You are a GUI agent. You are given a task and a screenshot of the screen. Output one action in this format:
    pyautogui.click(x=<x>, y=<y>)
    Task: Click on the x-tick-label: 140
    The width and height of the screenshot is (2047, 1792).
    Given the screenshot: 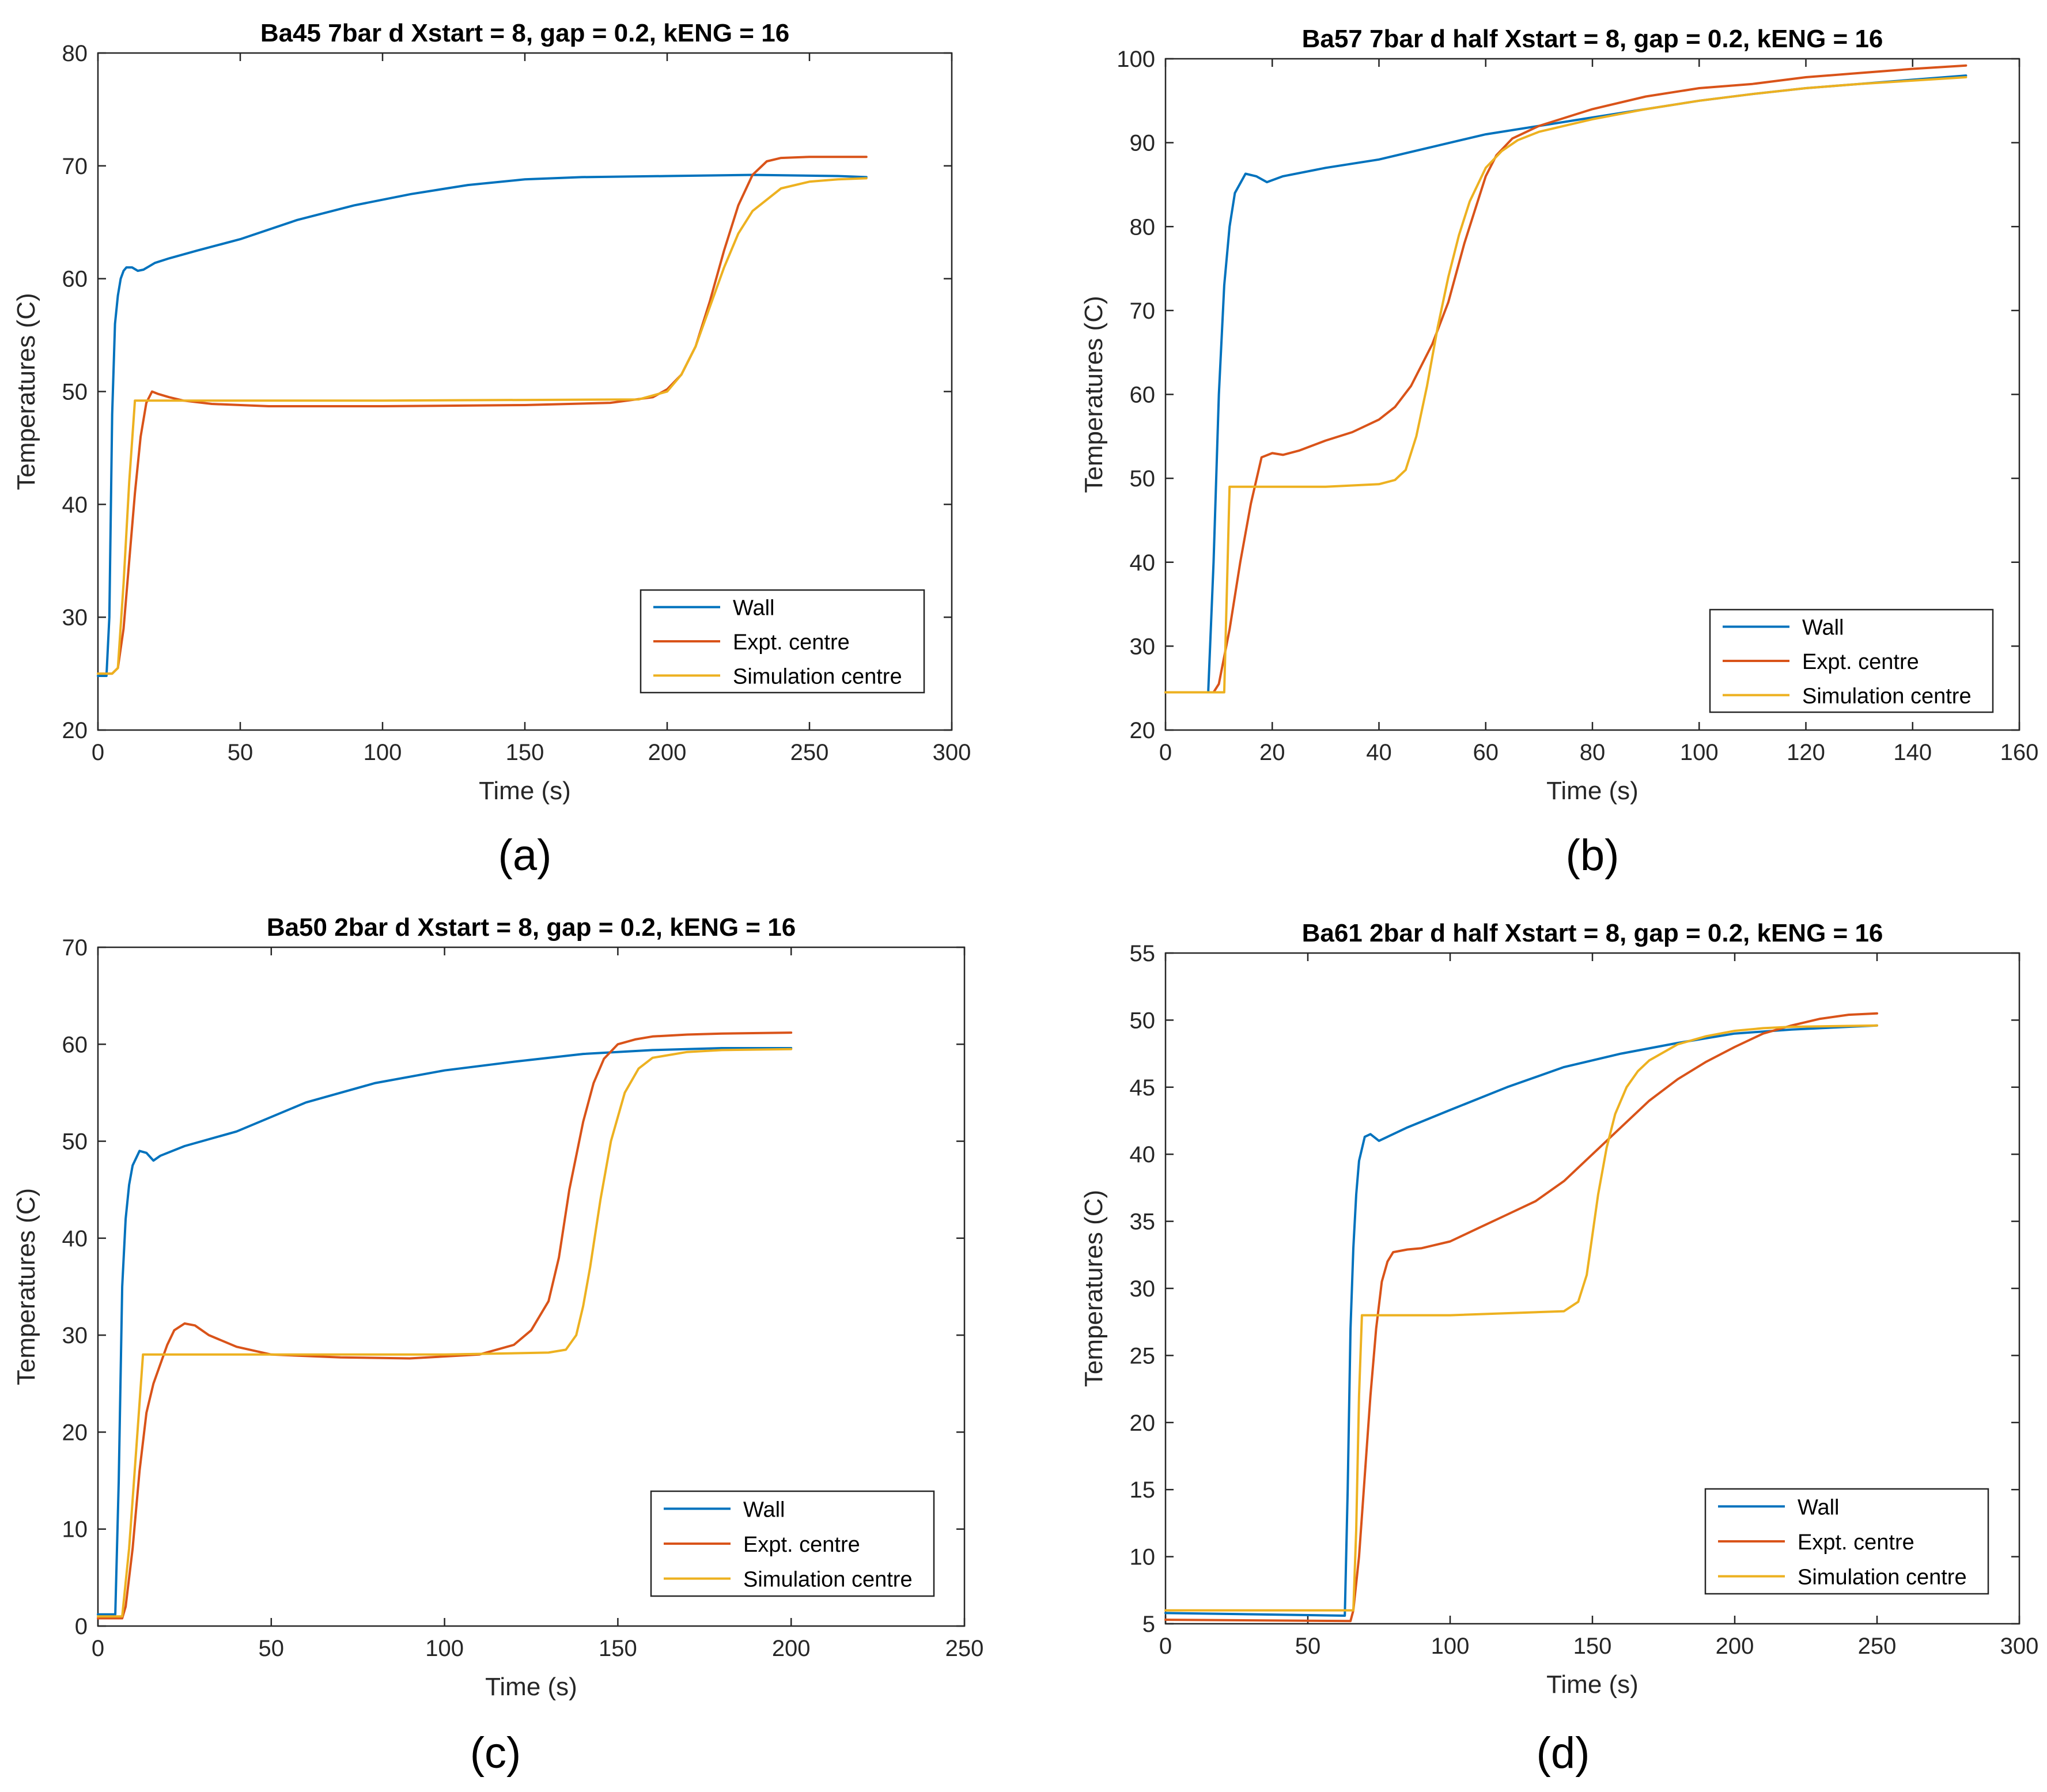 What is the action you would take?
    pyautogui.click(x=1913, y=752)
    